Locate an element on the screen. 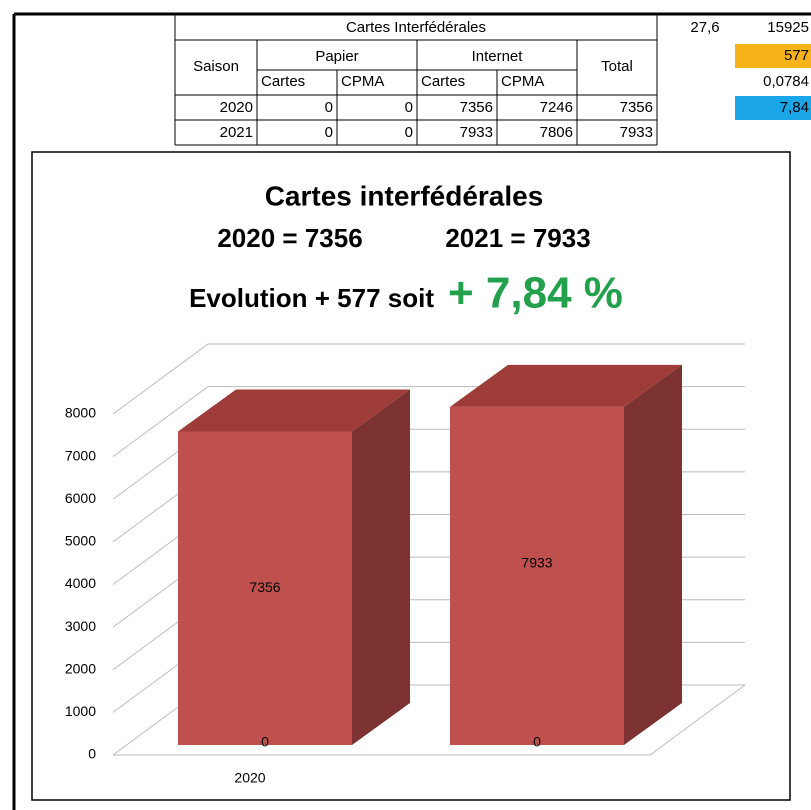  cell: 7246 is located at coordinates (556, 107).